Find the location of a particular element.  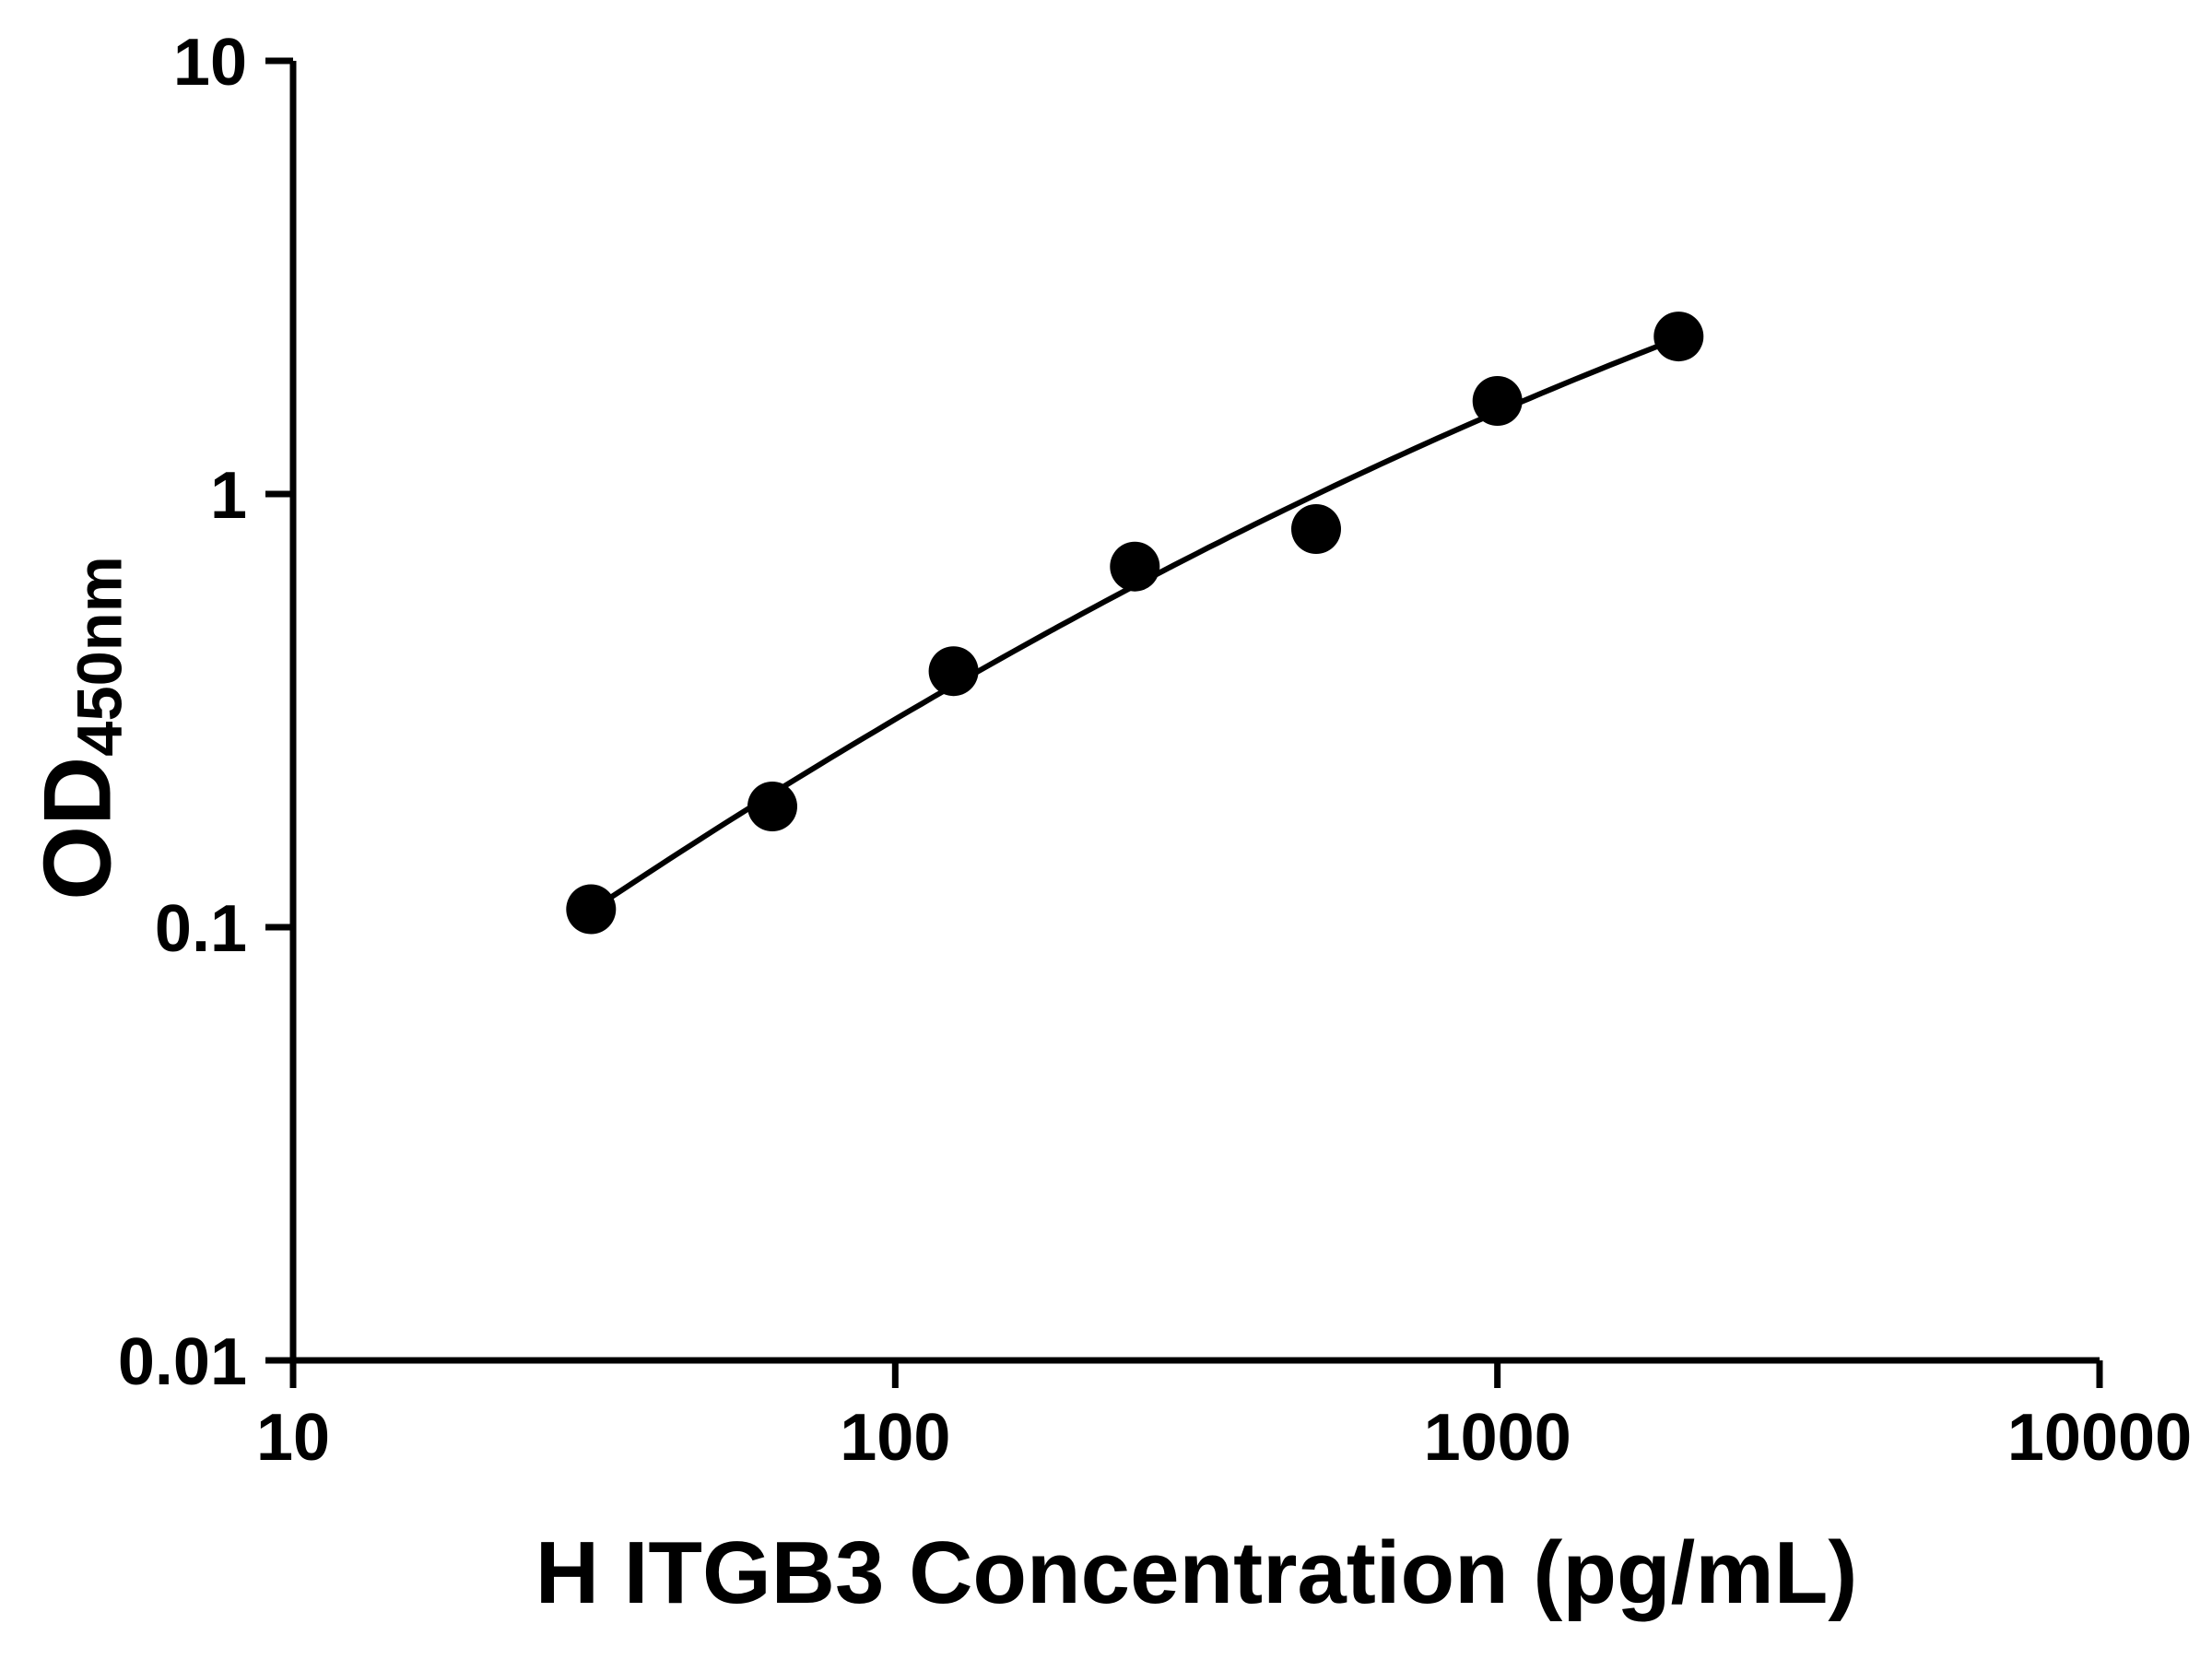

x-axis-title: H ITGB3 Concentration (pg/mL) is located at coordinates (1196, 1573).